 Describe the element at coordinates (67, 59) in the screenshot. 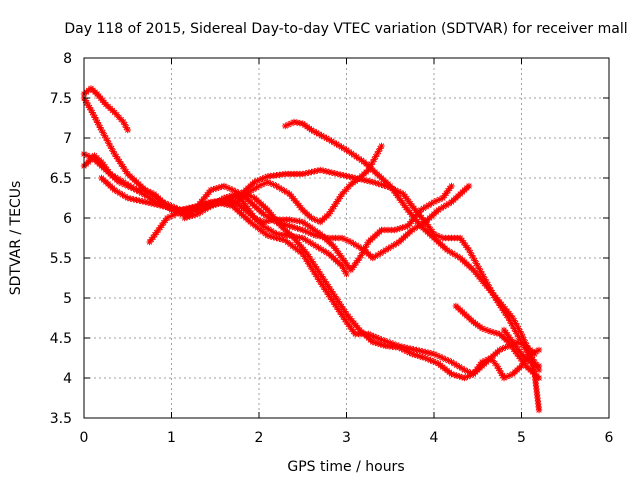

I see `y-tick-label: 8` at that location.